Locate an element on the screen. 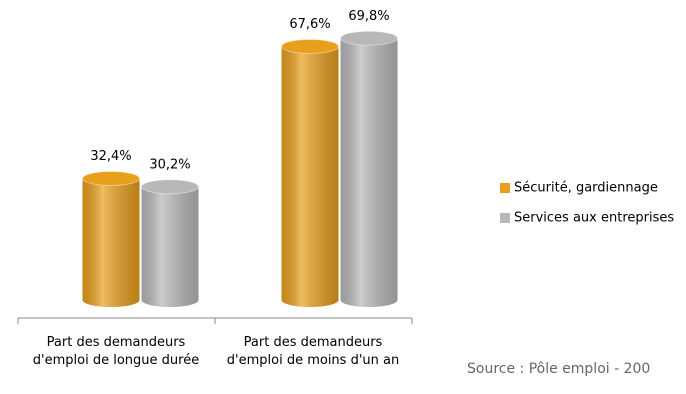 This screenshot has height=394, width=686. data-label: 69,8% is located at coordinates (368, 16).